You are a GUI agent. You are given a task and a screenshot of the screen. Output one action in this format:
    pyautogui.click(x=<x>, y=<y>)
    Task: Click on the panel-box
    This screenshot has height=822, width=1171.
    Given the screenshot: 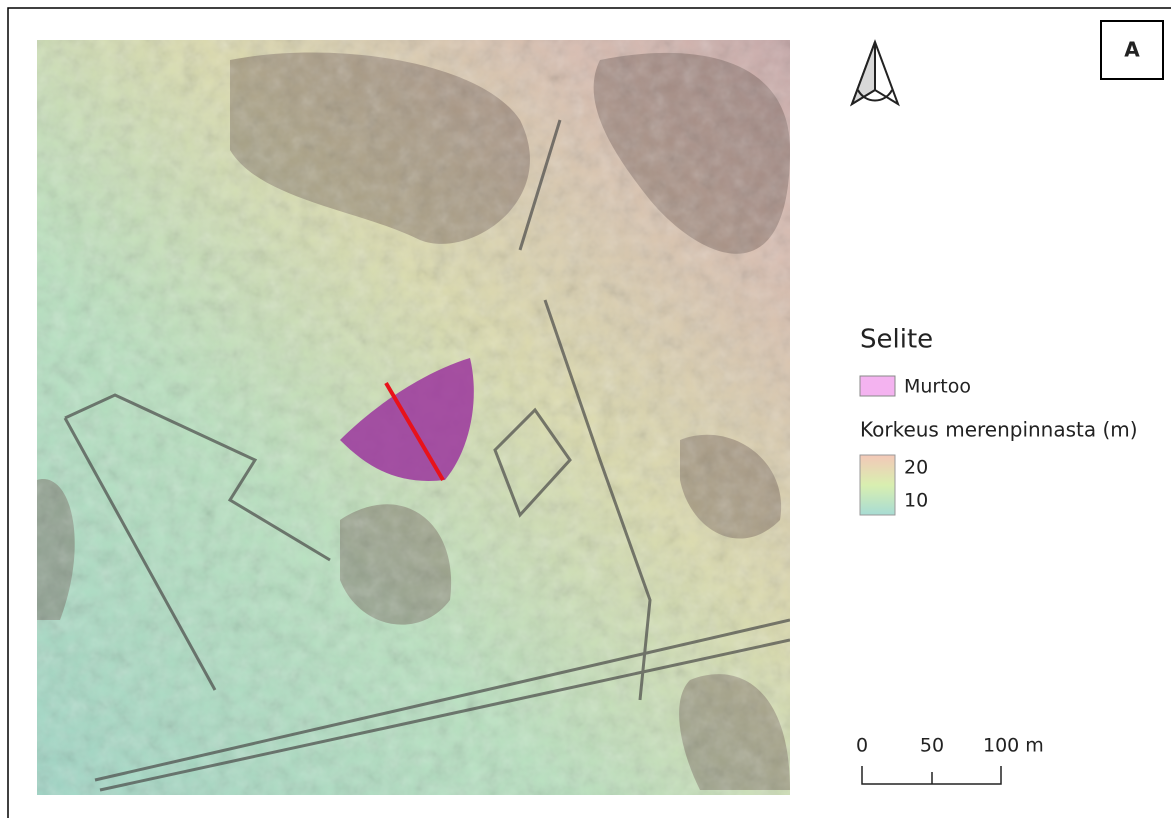 What is the action you would take?
    pyautogui.click(x=1132, y=50)
    